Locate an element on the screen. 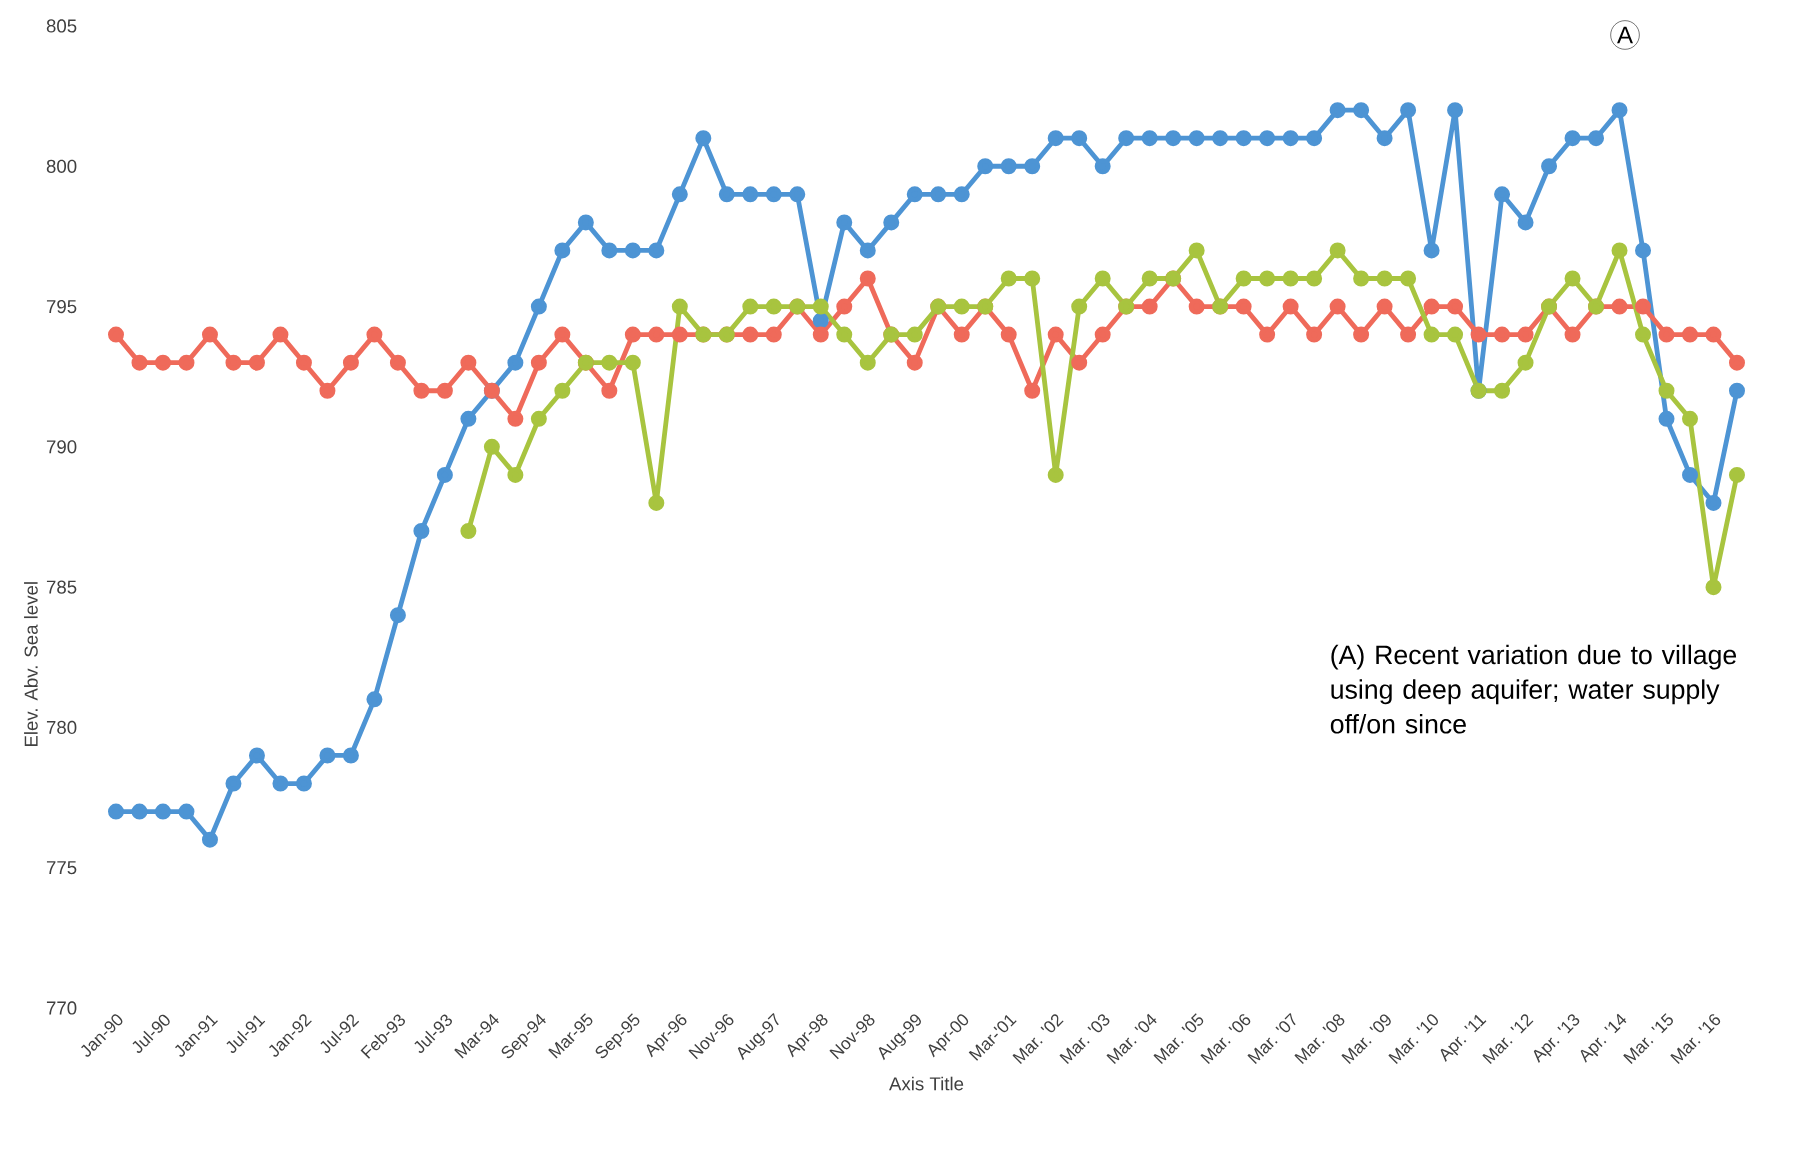  y-tick-label: 775 is located at coordinates (61, 868).